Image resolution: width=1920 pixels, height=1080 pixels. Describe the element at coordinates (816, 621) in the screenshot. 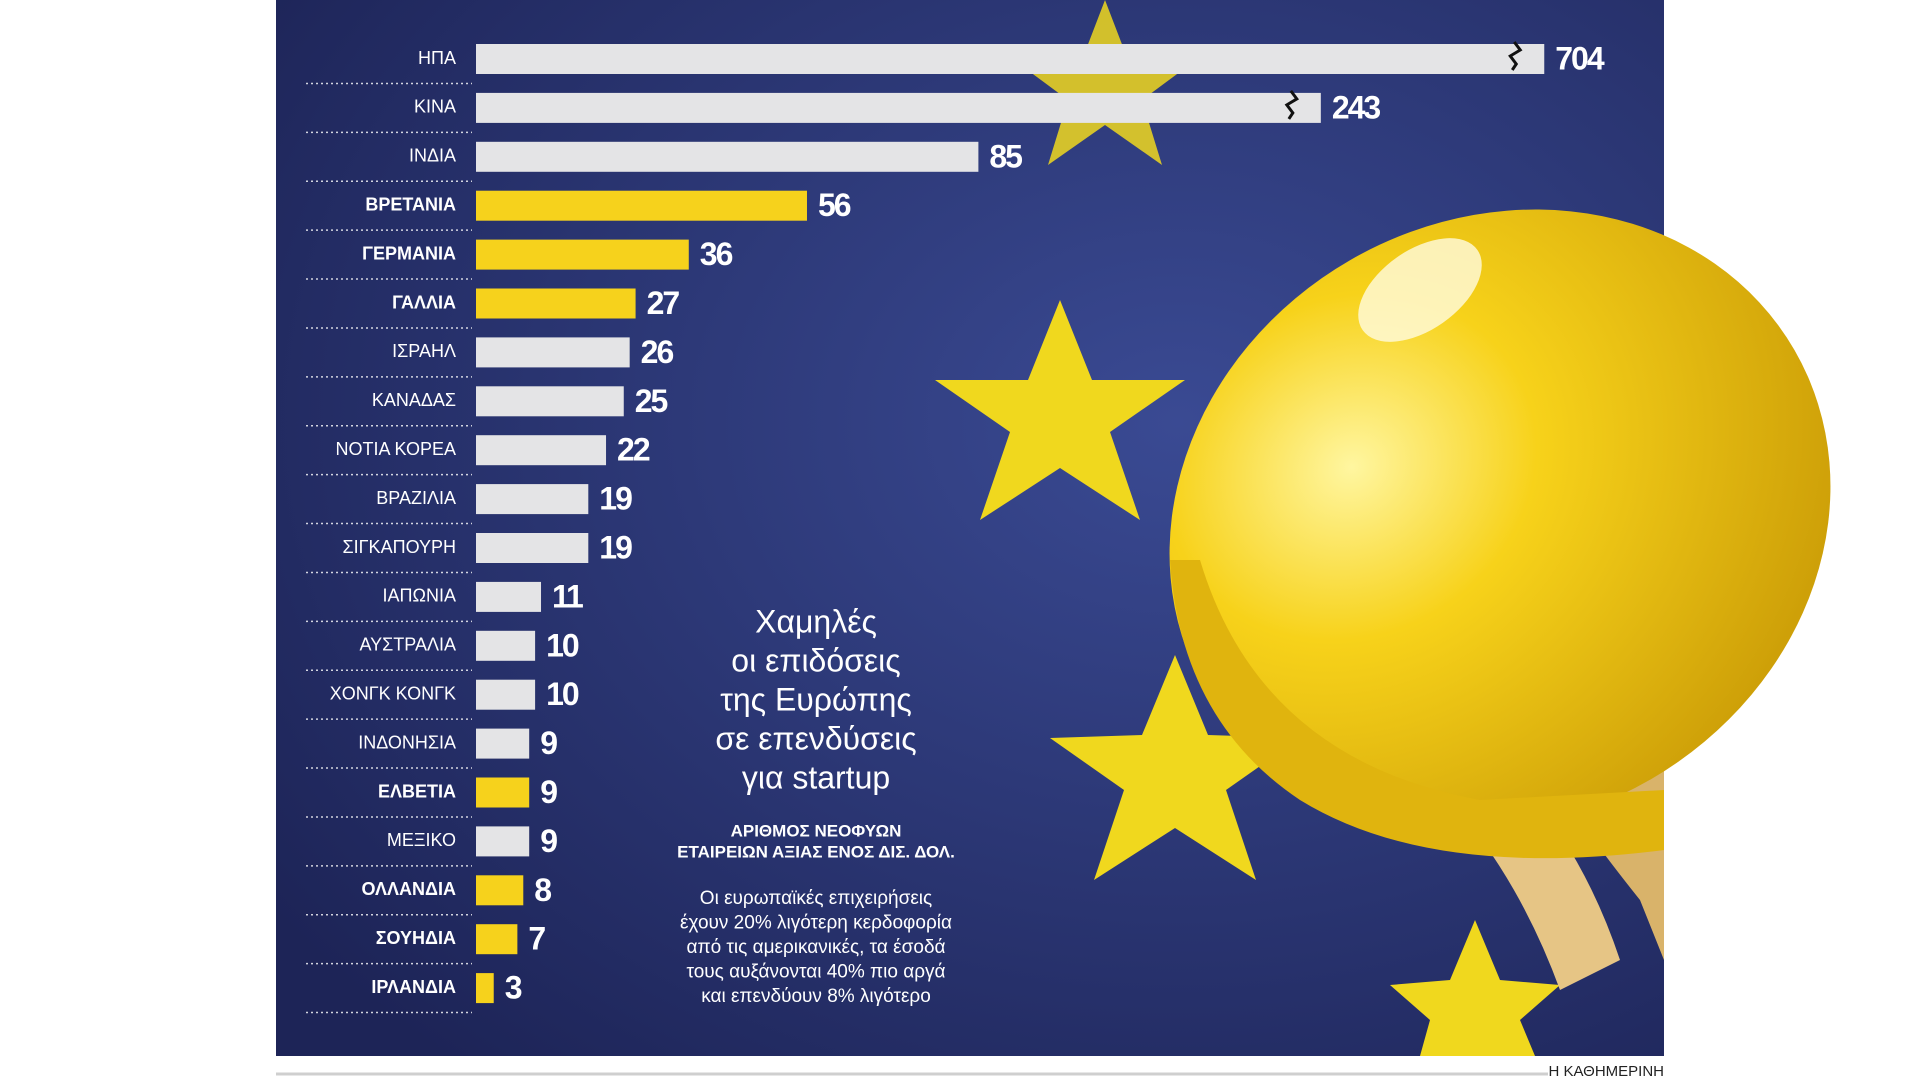

I see `title-line: Χαμηλές` at that location.